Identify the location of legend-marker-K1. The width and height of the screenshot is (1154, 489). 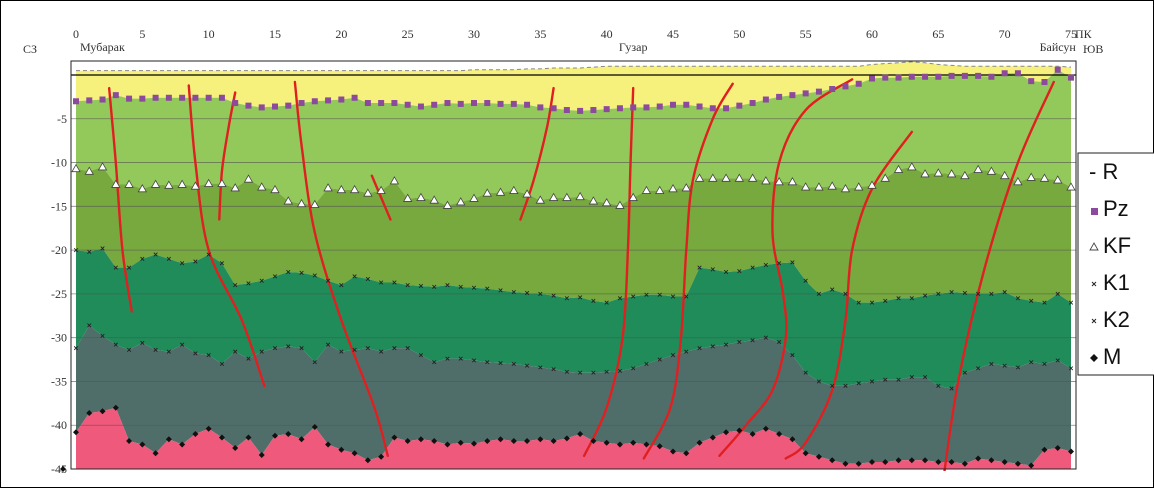
(1094, 284).